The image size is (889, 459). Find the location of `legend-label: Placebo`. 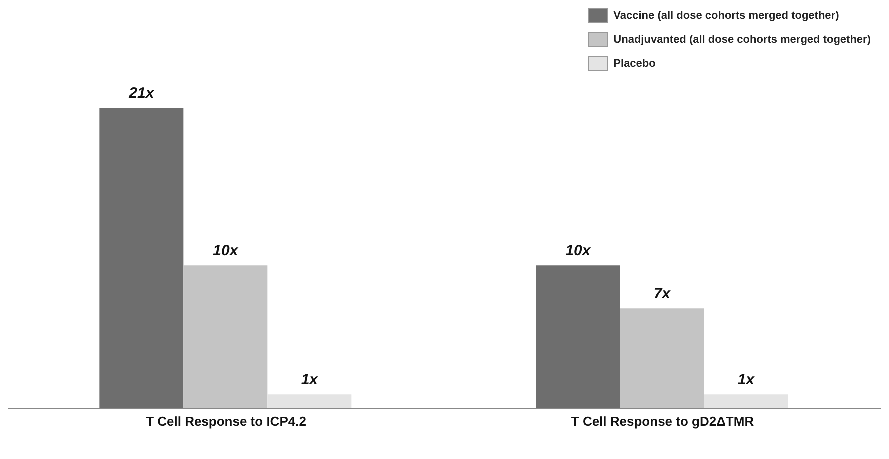

legend-label: Placebo is located at coordinates (635, 64).